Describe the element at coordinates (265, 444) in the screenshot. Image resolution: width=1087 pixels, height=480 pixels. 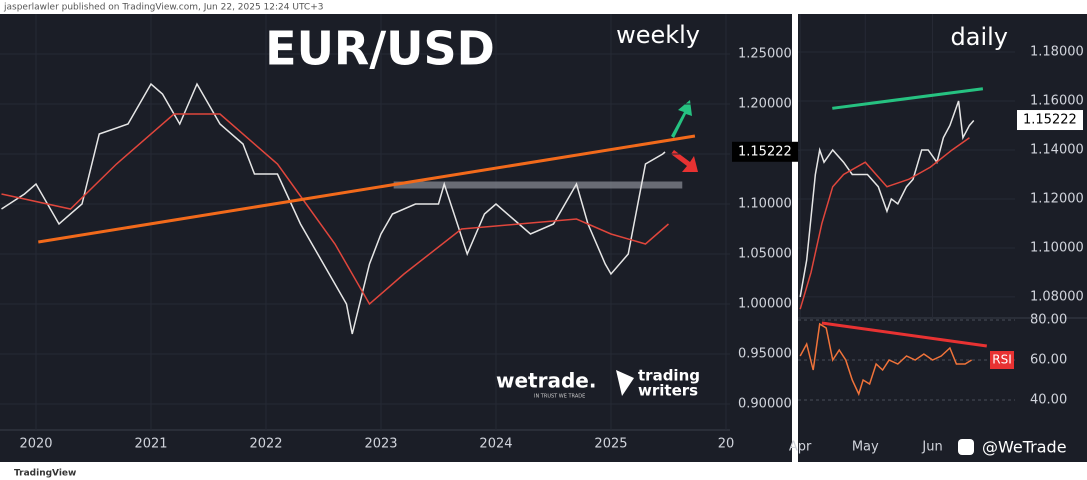
I see `x-tick-label: 2022` at that location.